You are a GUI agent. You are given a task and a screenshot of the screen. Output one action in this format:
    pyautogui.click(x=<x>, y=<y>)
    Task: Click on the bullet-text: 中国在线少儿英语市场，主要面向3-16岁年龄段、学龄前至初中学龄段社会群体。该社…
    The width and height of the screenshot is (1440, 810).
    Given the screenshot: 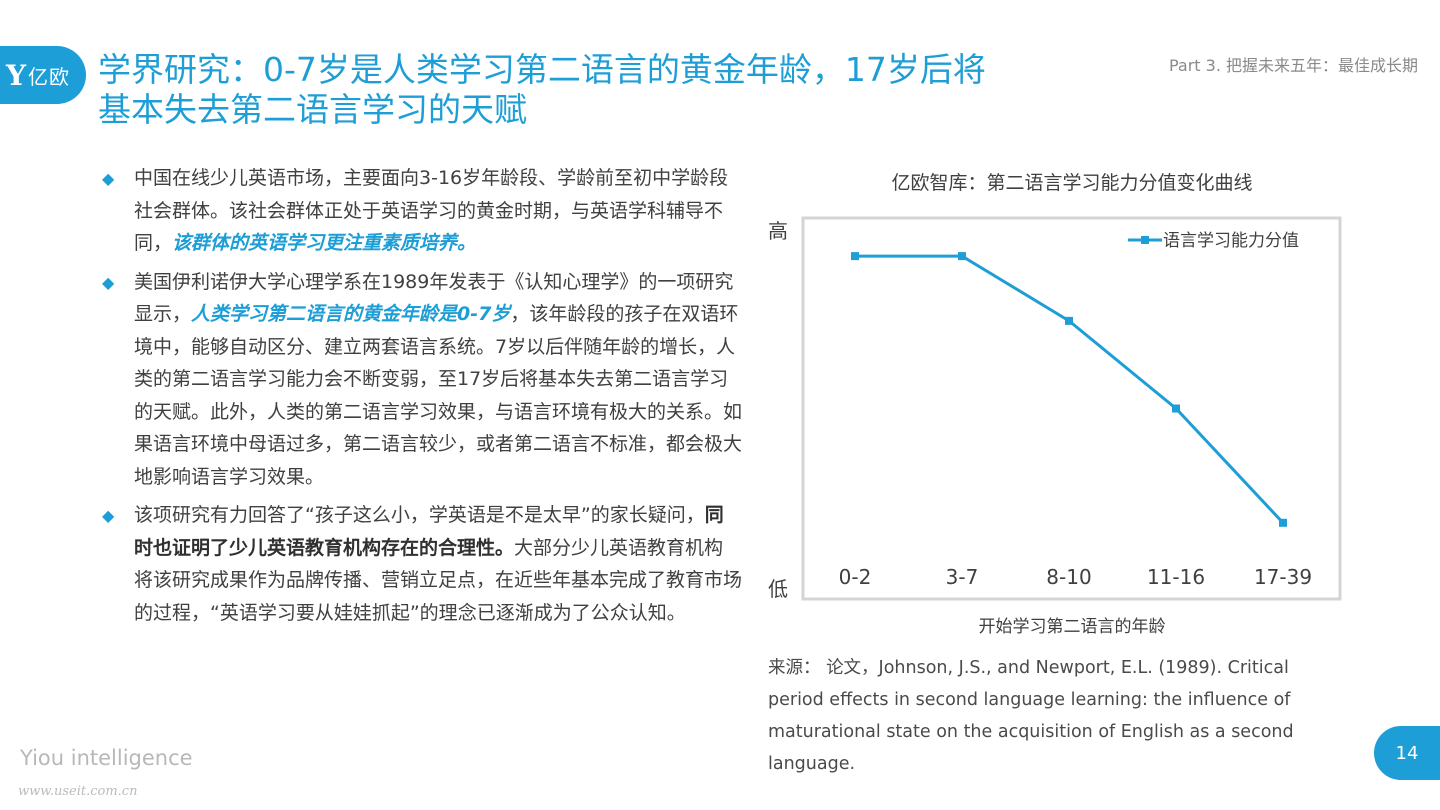 What is the action you would take?
    pyautogui.click(x=431, y=210)
    